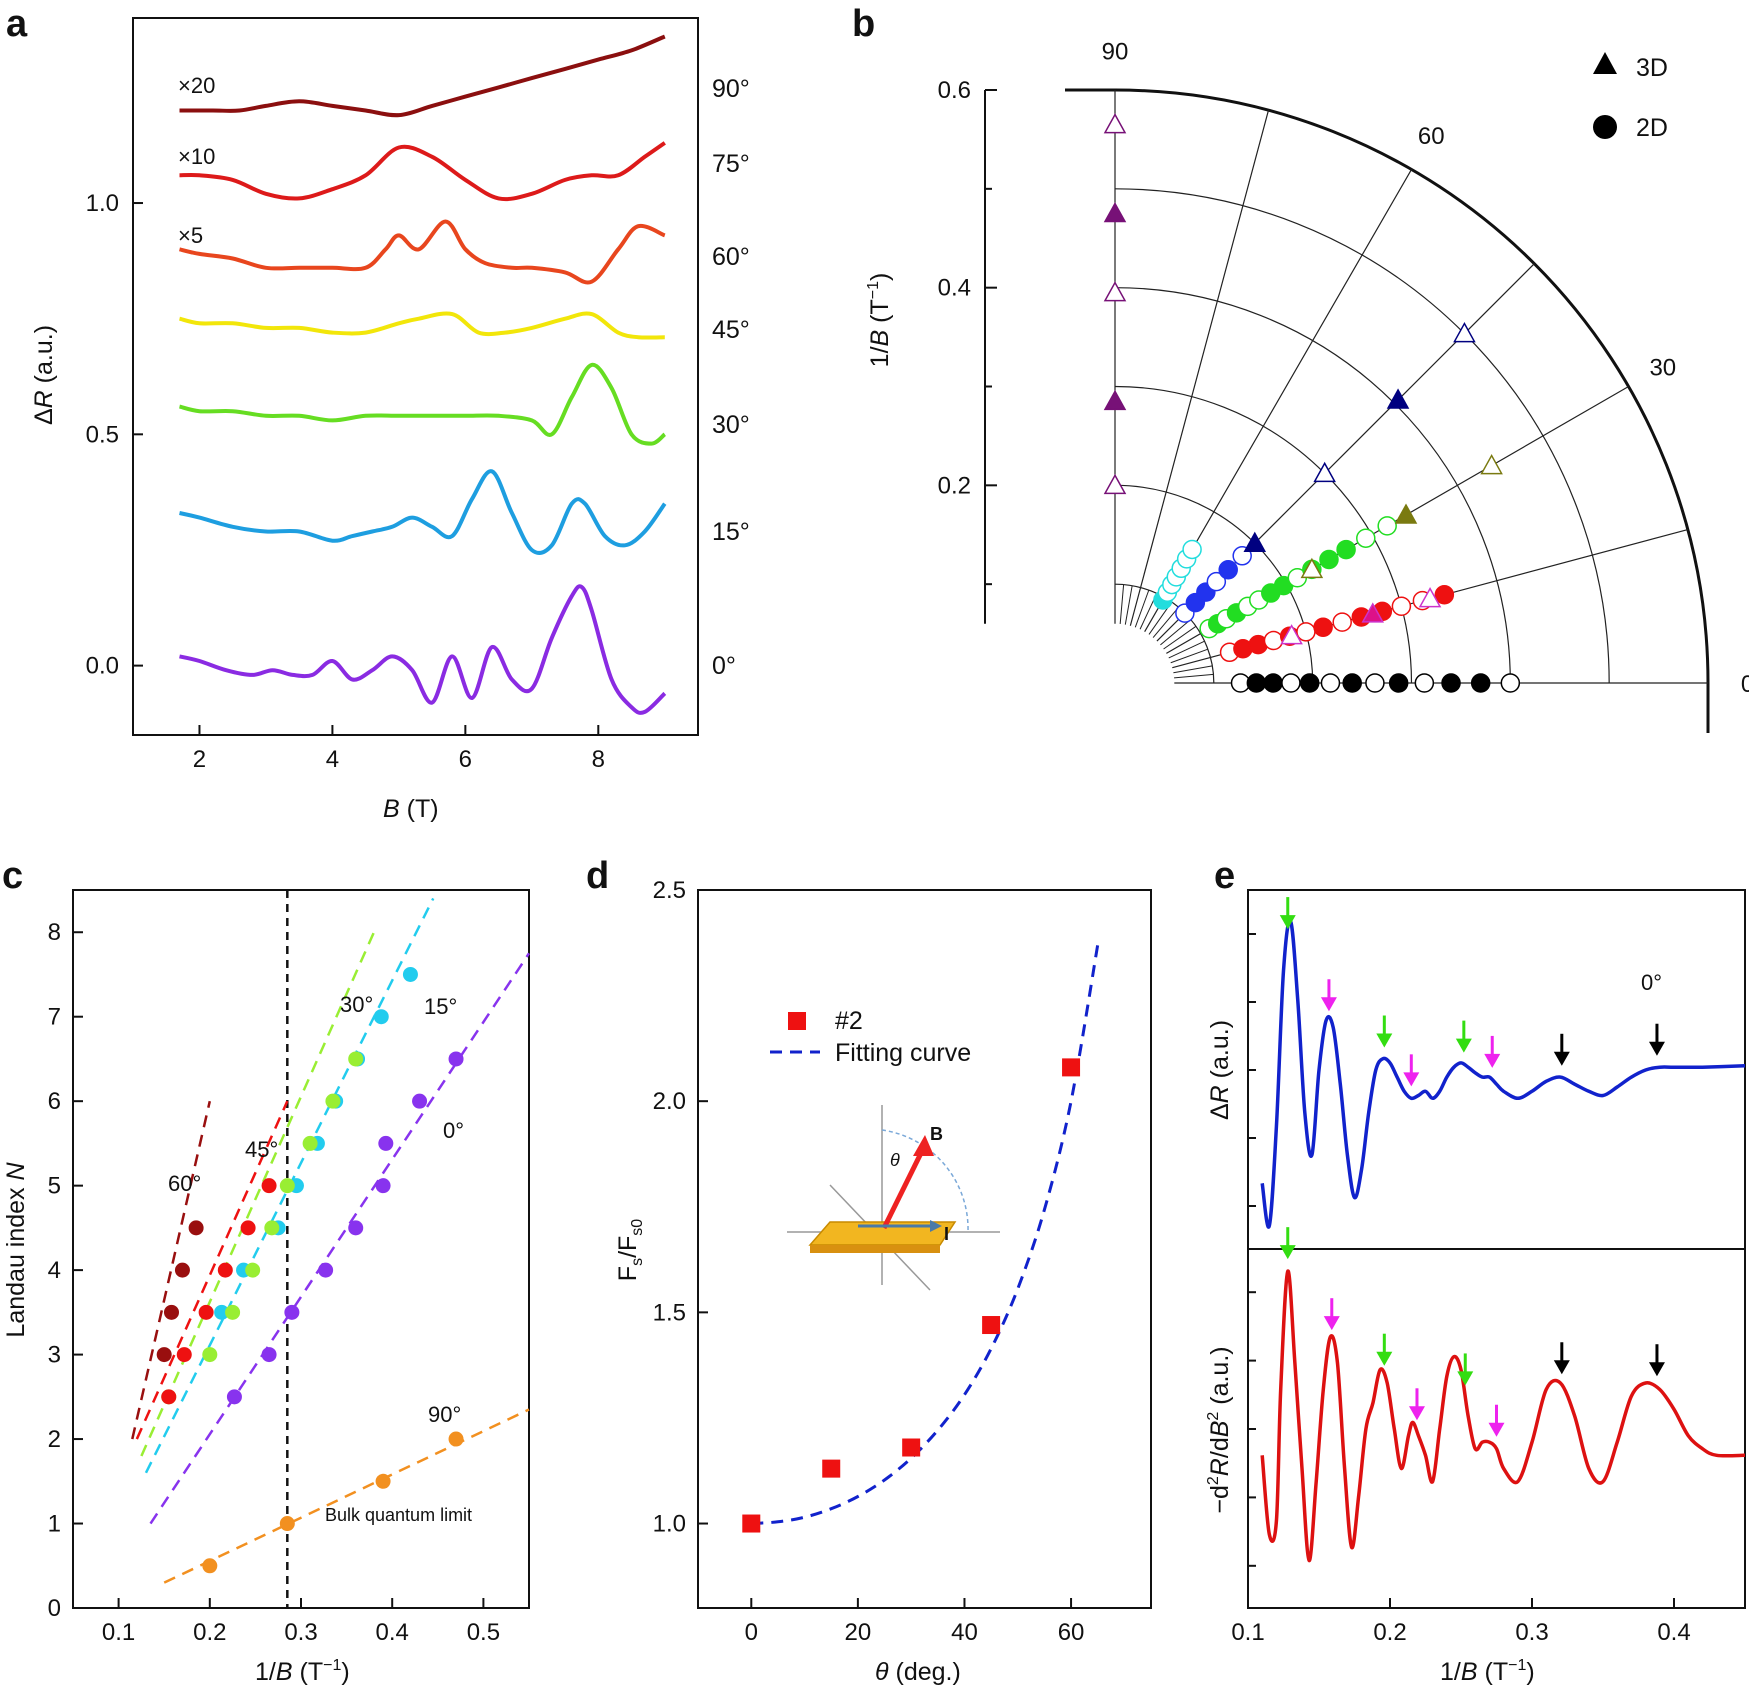 Image resolution: width=1749 pixels, height=1697 pixels. Describe the element at coordinates (731, 532) in the screenshot. I see `panel-a-angle-15: 15°` at that location.